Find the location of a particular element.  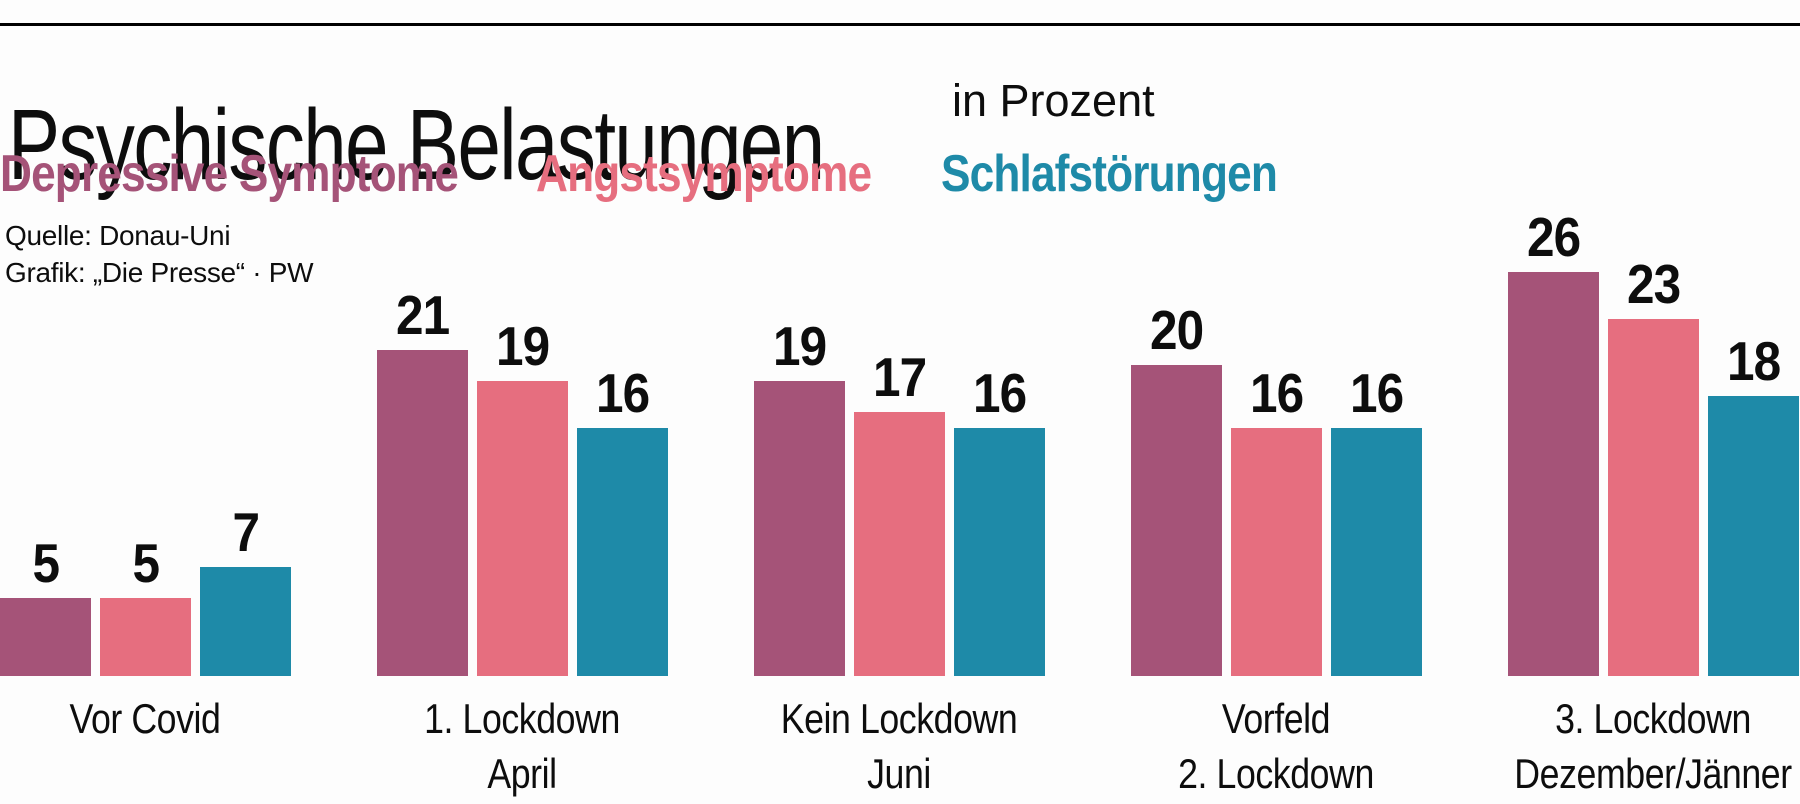

bar-group-5: 26 23 18 is located at coordinates (1653, 443).